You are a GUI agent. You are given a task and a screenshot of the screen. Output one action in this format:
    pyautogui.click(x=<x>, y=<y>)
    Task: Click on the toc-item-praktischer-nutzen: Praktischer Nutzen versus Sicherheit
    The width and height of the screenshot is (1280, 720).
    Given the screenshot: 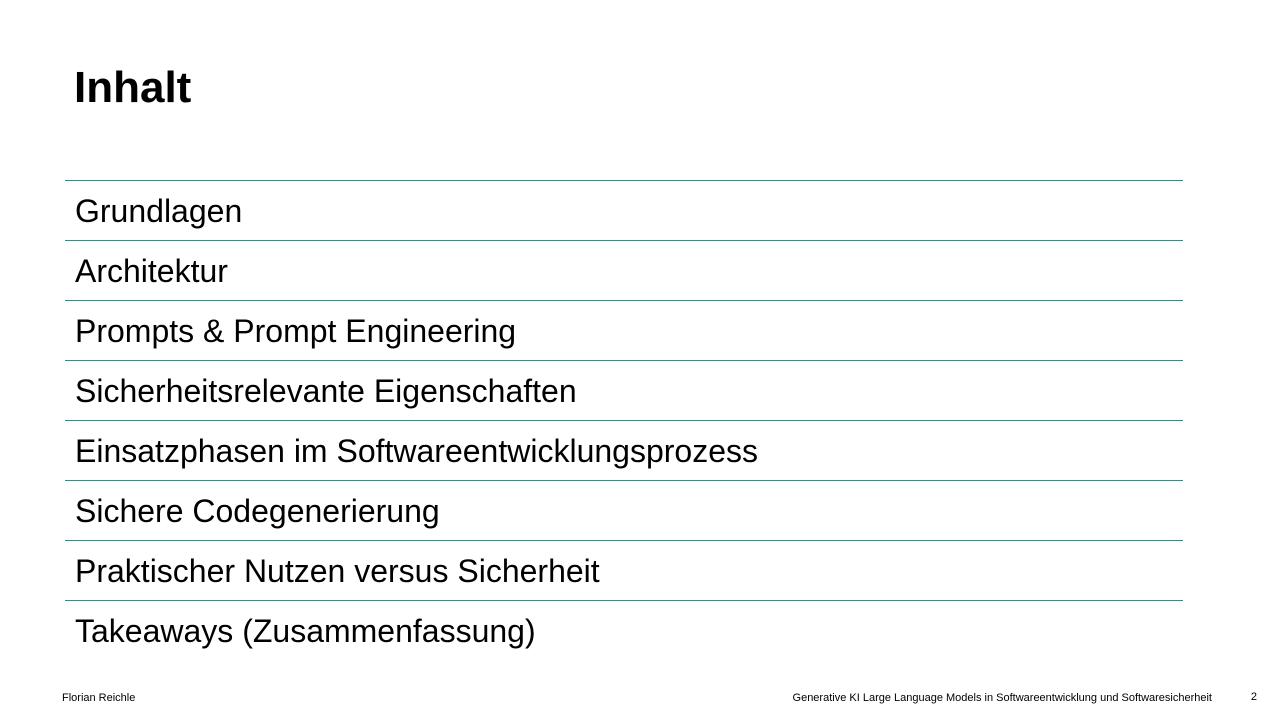 What is the action you would take?
    pyautogui.click(x=624, y=571)
    